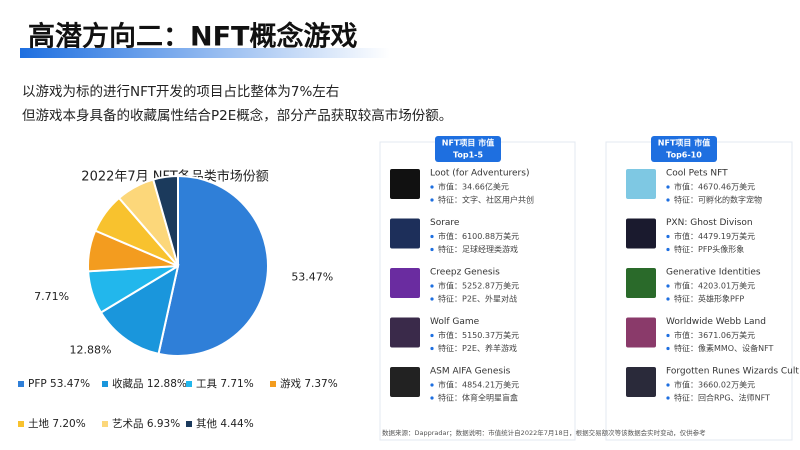  I want to click on project-cap: 市值：3660.02万美元, so click(714, 385).